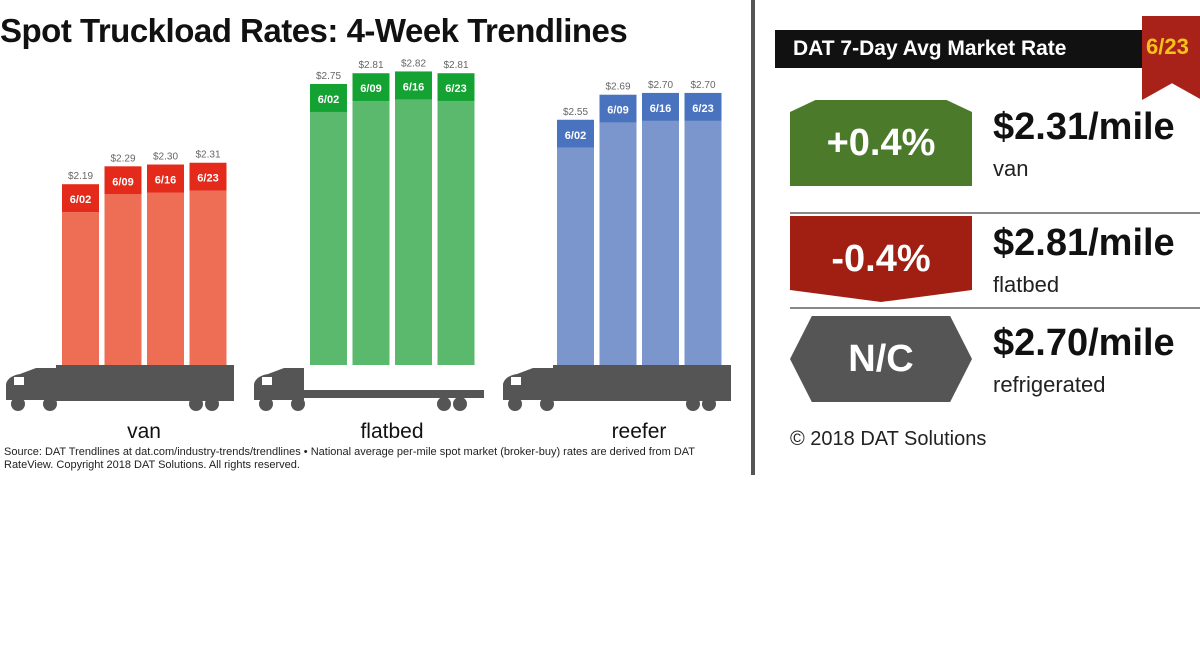 Image resolution: width=1200 pixels, height=667 pixels. I want to click on category-label: van, so click(144, 431).